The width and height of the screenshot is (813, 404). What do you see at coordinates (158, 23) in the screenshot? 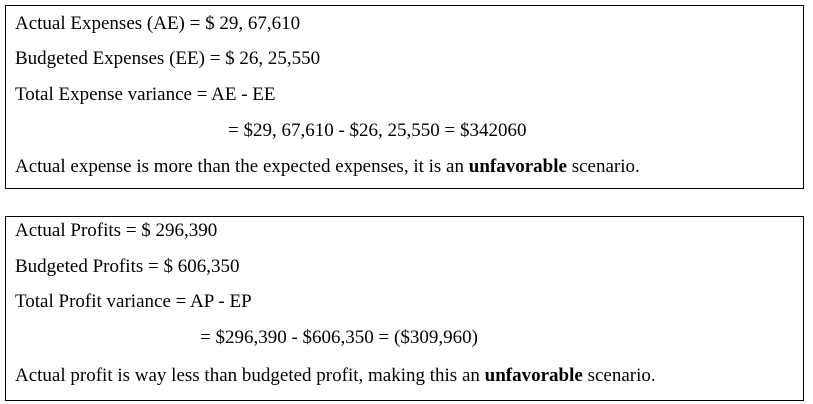
I see `text-line: Actual Expenses (AE) = $ 29, 67,610` at bounding box center [158, 23].